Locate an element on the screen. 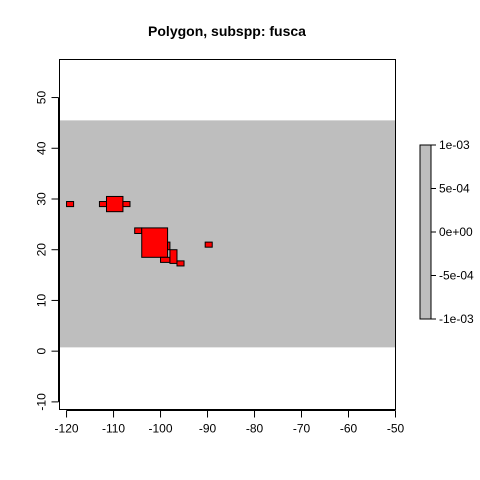 This screenshot has width=480, height=480. y-axis: -10 0 10 20 30 40 50 is located at coordinates (47, 251).